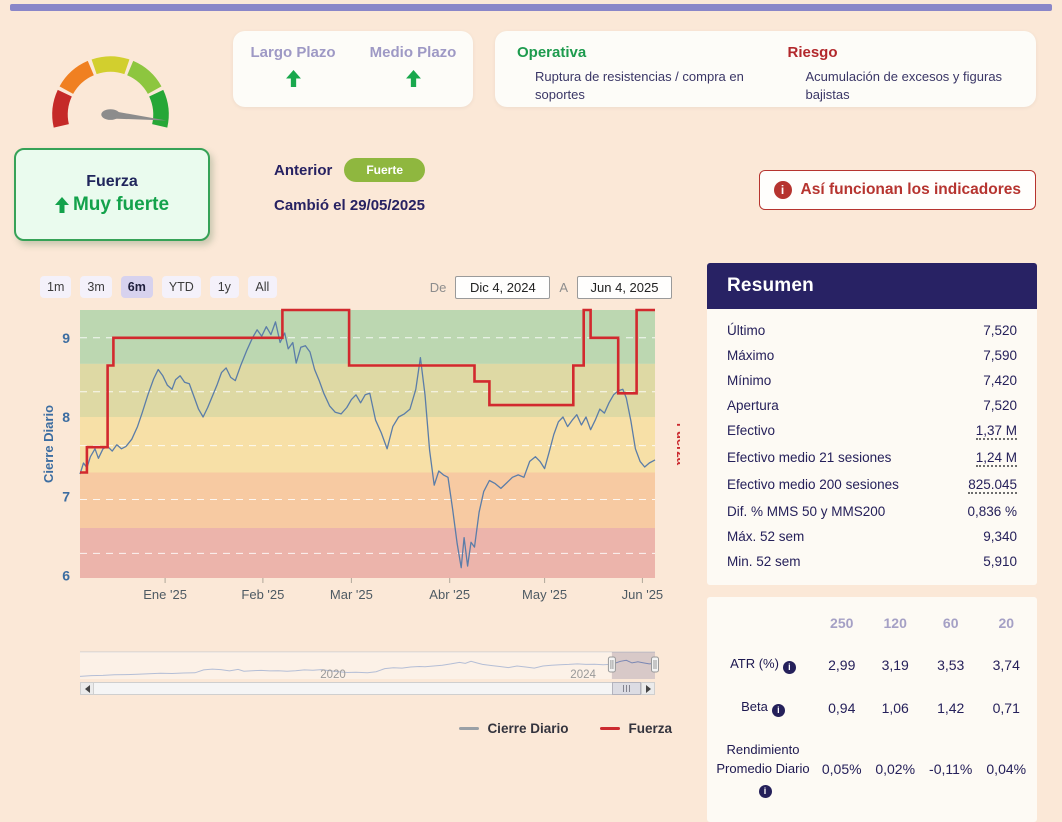 This screenshot has height=822, width=1062. What do you see at coordinates (872, 405) in the screenshot?
I see `summary-row: Apertura 7,520` at bounding box center [872, 405].